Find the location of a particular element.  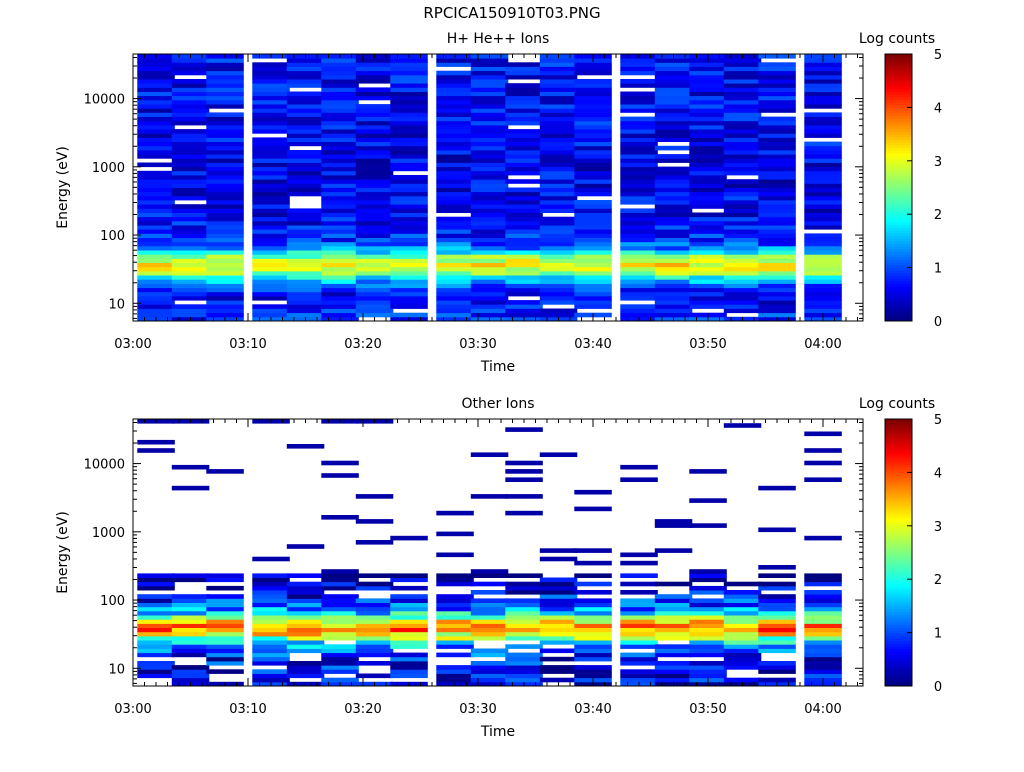

colorbar-tick-label: 2 is located at coordinates (938, 215).